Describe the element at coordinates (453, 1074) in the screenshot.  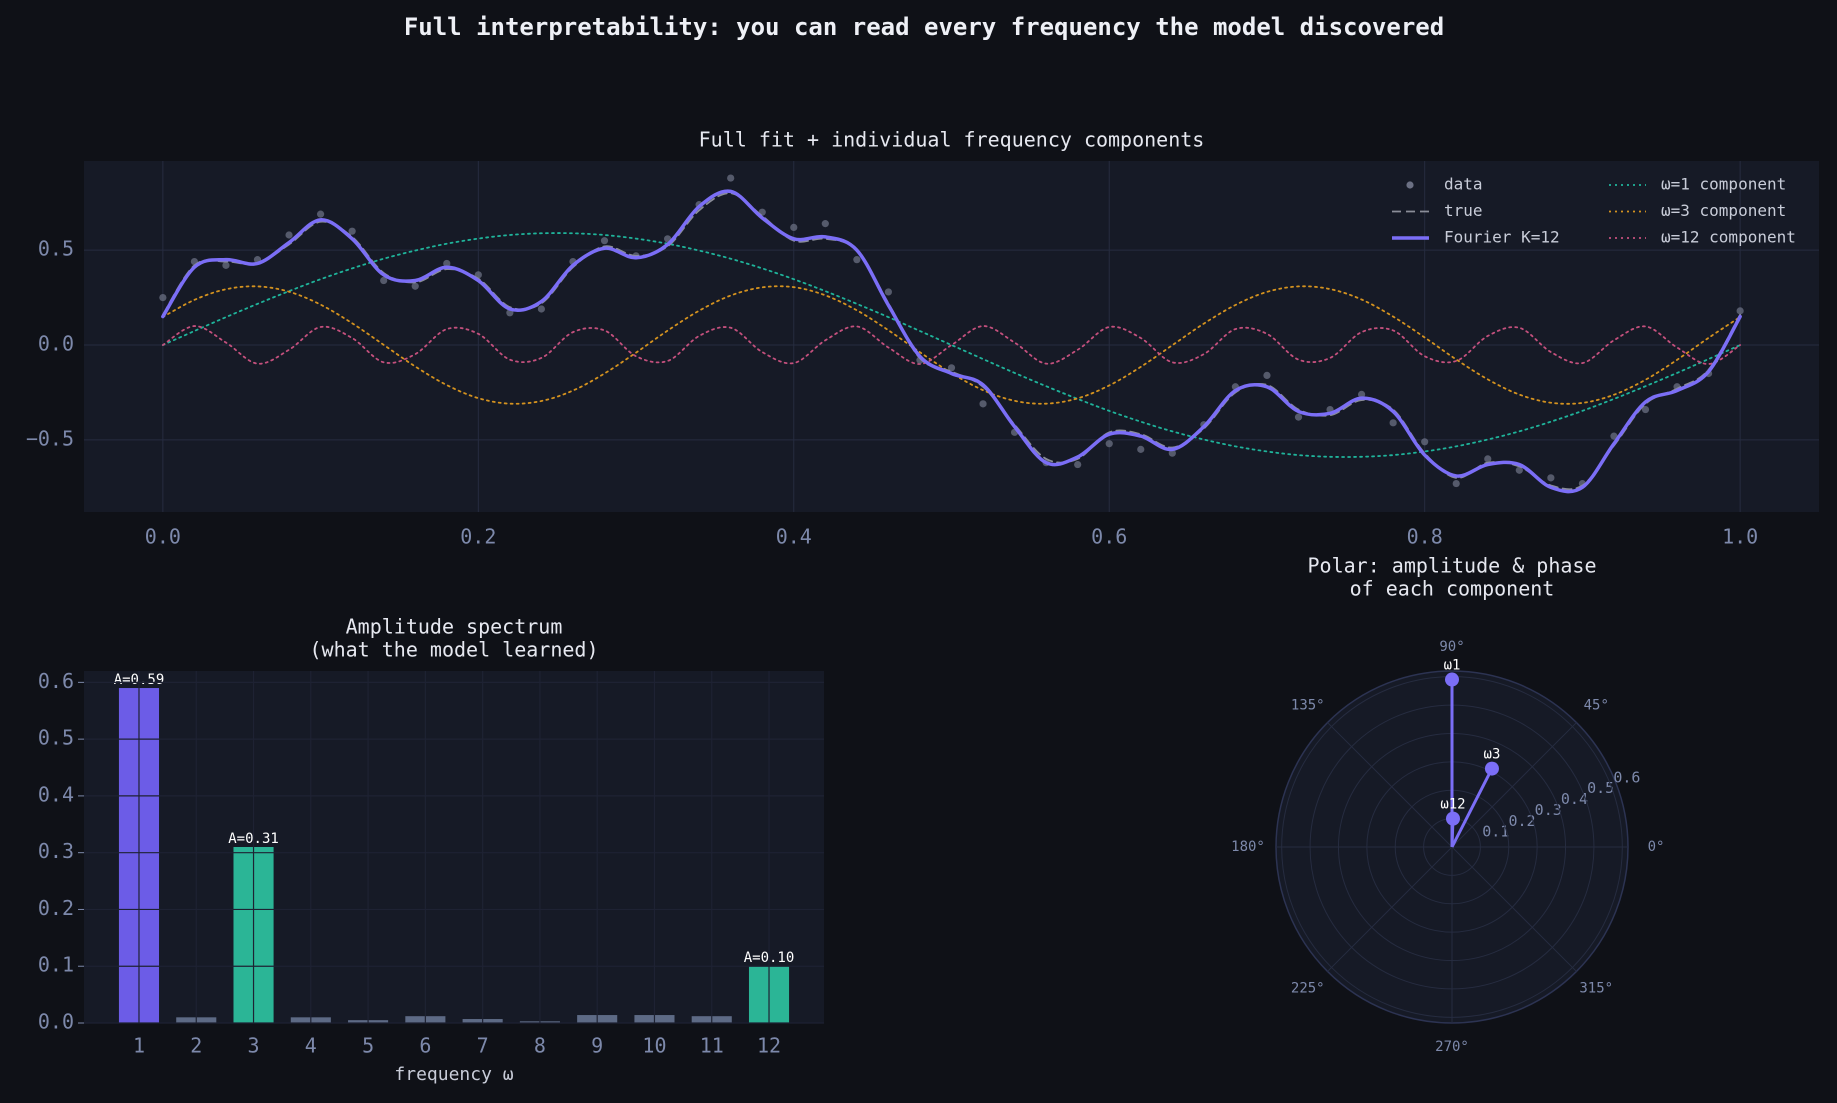
I see `x-axis-label: frequency ω` at that location.